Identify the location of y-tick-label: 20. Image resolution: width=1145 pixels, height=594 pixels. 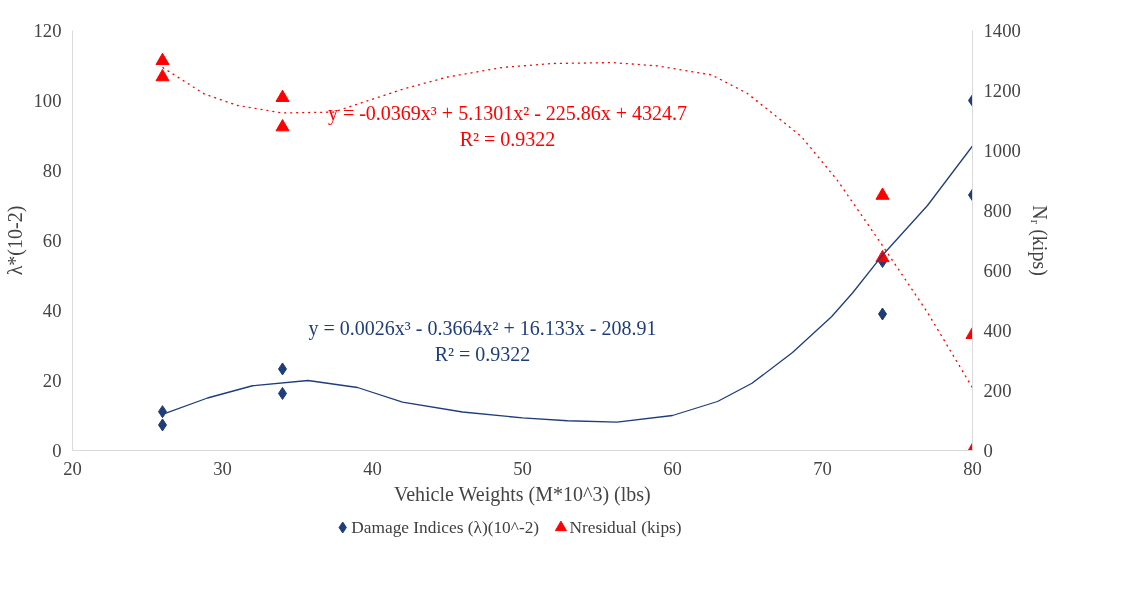
(52, 380).